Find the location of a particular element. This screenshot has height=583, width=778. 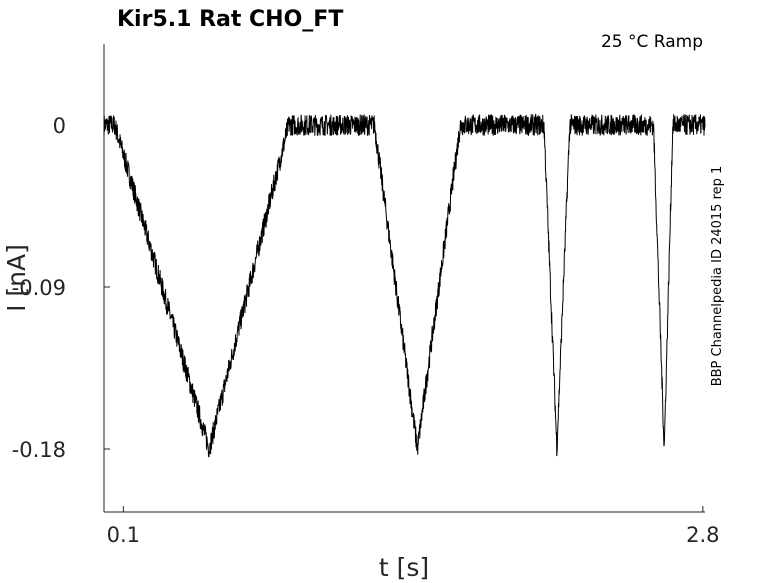

x-tick-label: 2.8 is located at coordinates (702, 535).